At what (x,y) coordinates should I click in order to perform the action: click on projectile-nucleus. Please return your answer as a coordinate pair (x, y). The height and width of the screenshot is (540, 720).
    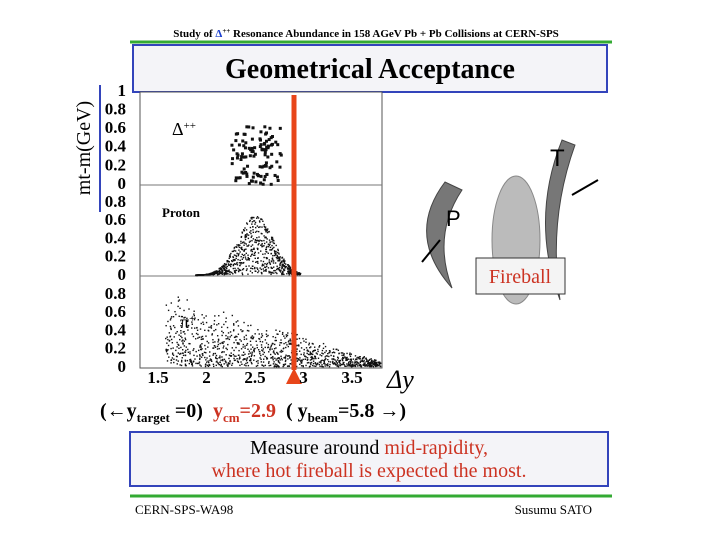
    Looking at the image, I should click on (444, 235).